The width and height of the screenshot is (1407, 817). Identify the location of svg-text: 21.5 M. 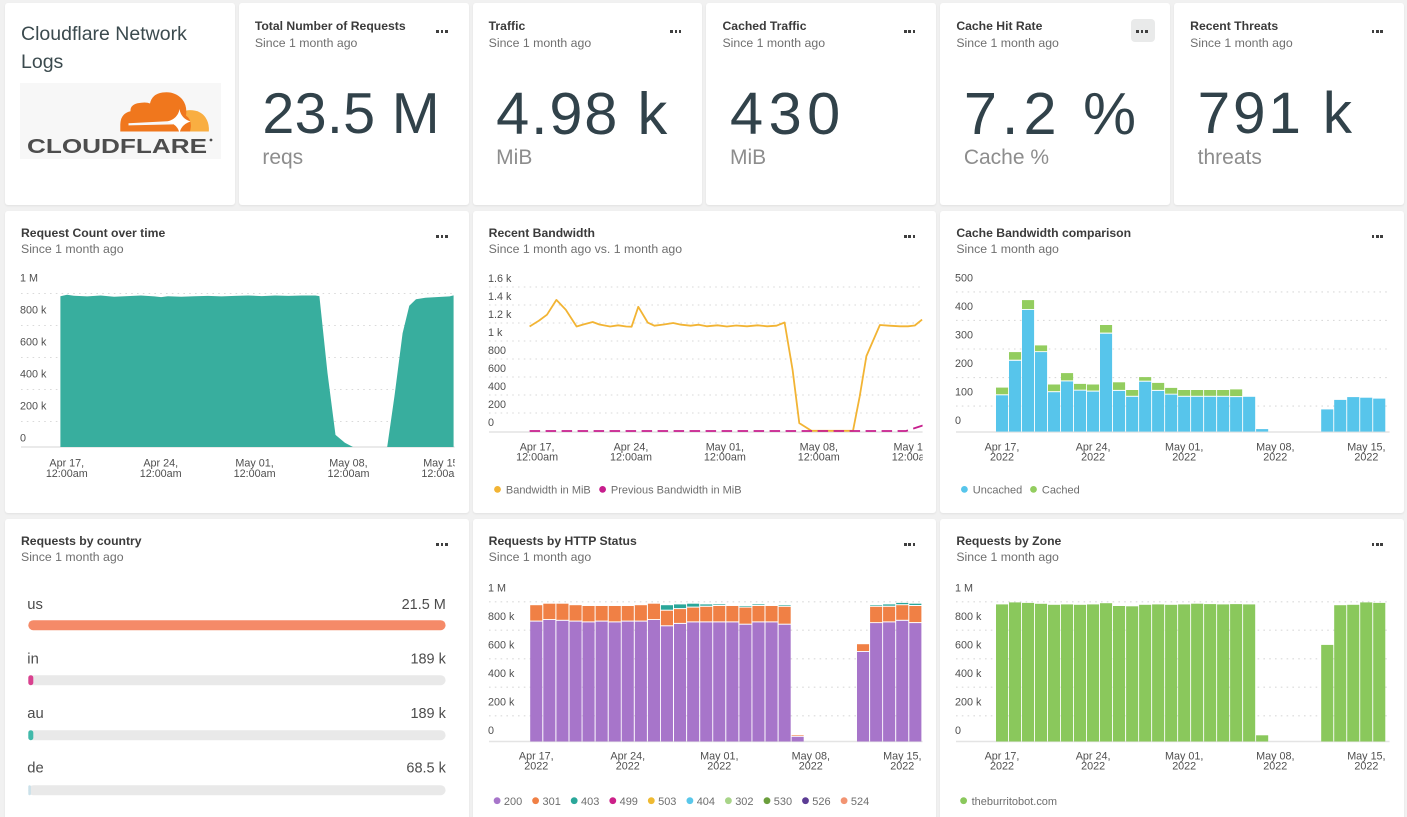
(424, 605).